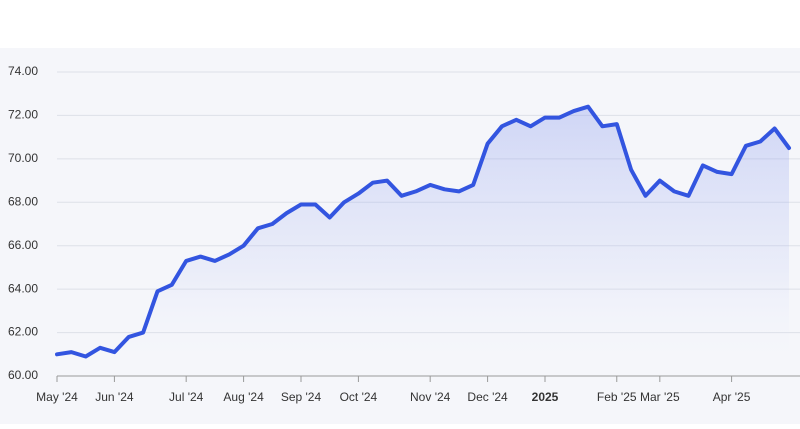  What do you see at coordinates (23, 201) in the screenshot?
I see `y-tick-label: 68.00` at bounding box center [23, 201].